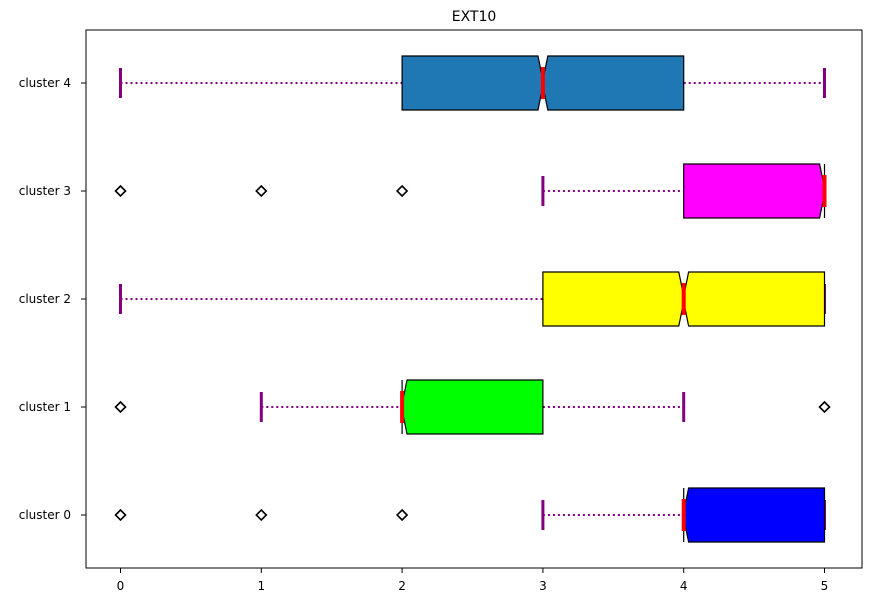  What do you see at coordinates (45, 83) in the screenshot?
I see `y-tick-label: cluster 4` at bounding box center [45, 83].